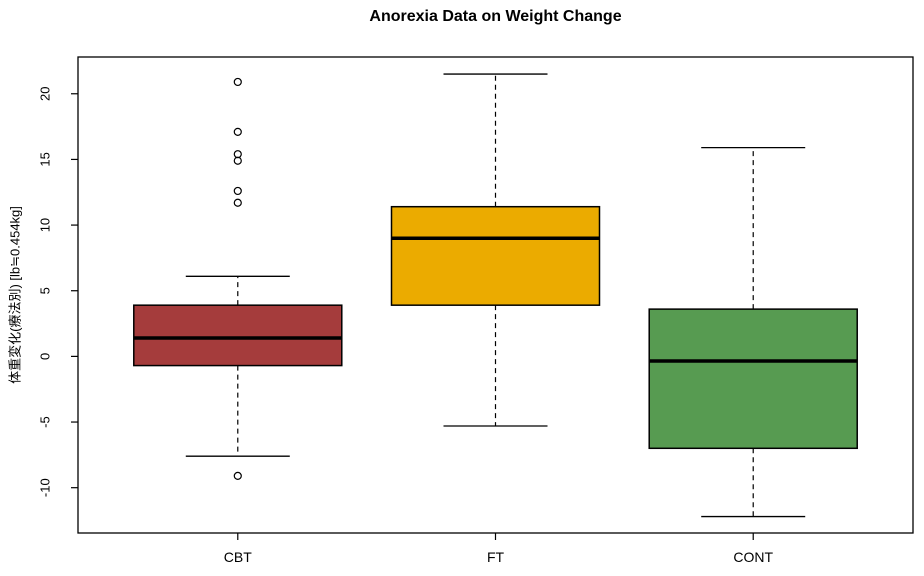  I want to click on y-tick-label--5: -5, so click(44, 422).